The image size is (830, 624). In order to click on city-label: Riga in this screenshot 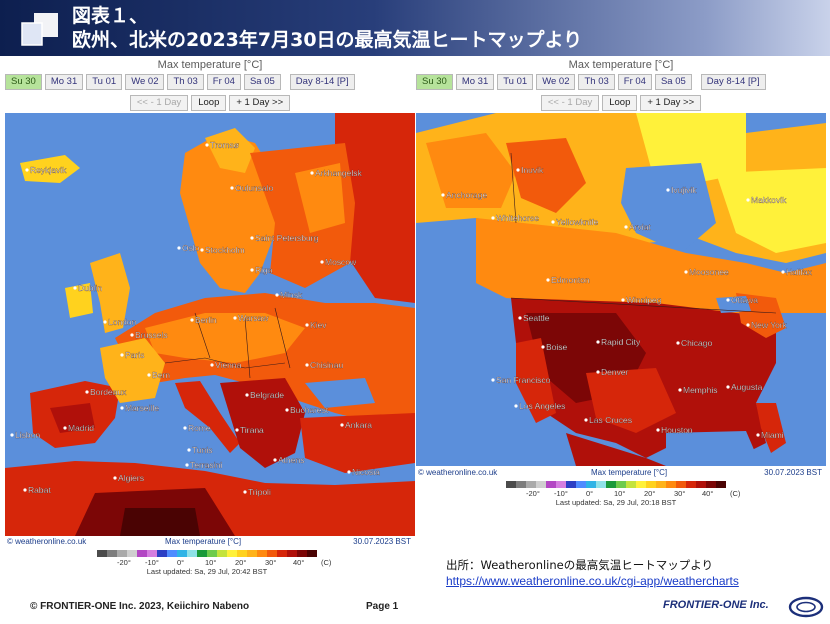, I will do `click(264, 270)`.